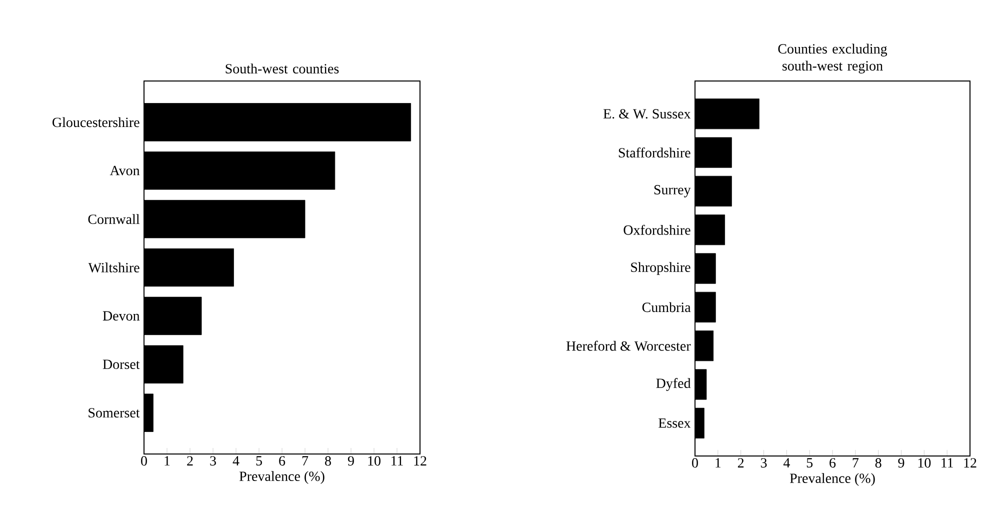 The image size is (988, 522). Describe the element at coordinates (833, 59) in the screenshot. I see `chart-title: Counties excluding south-west region` at that location.